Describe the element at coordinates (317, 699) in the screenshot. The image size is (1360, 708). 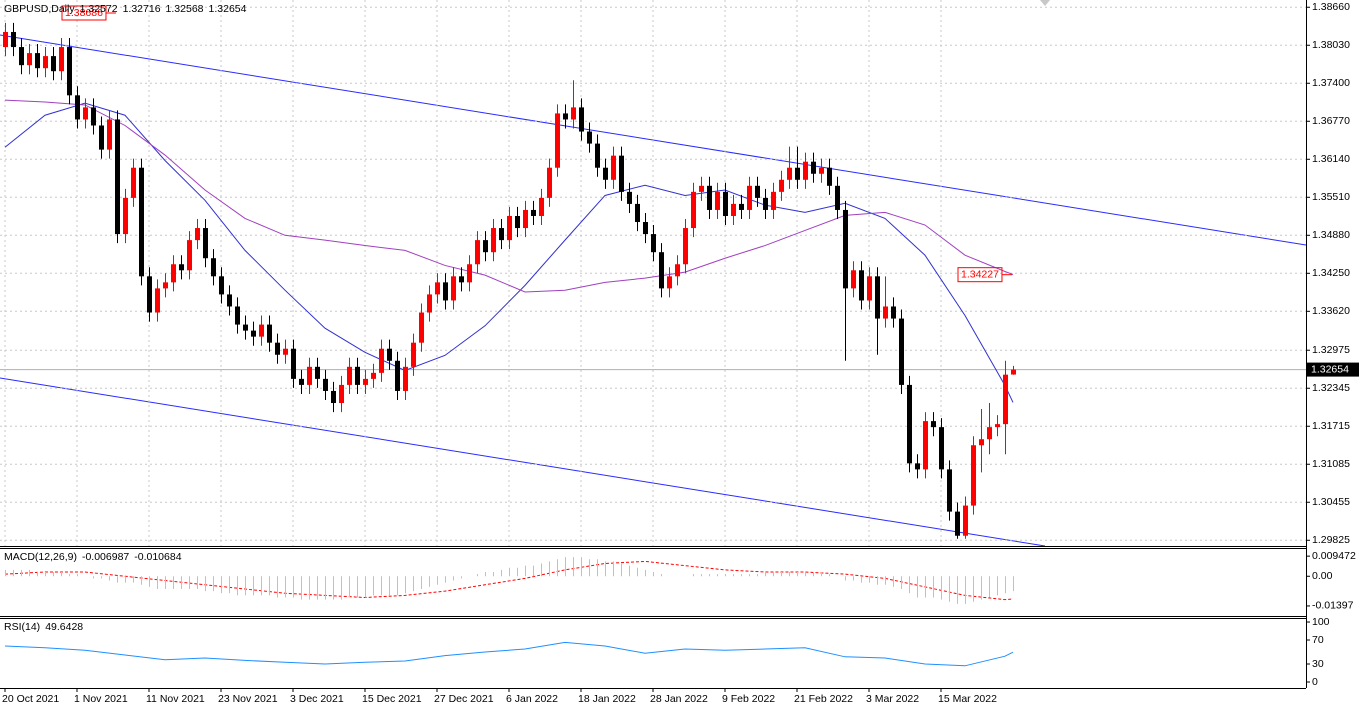
I see `x-tick-label: 3 Dec 2021` at that location.